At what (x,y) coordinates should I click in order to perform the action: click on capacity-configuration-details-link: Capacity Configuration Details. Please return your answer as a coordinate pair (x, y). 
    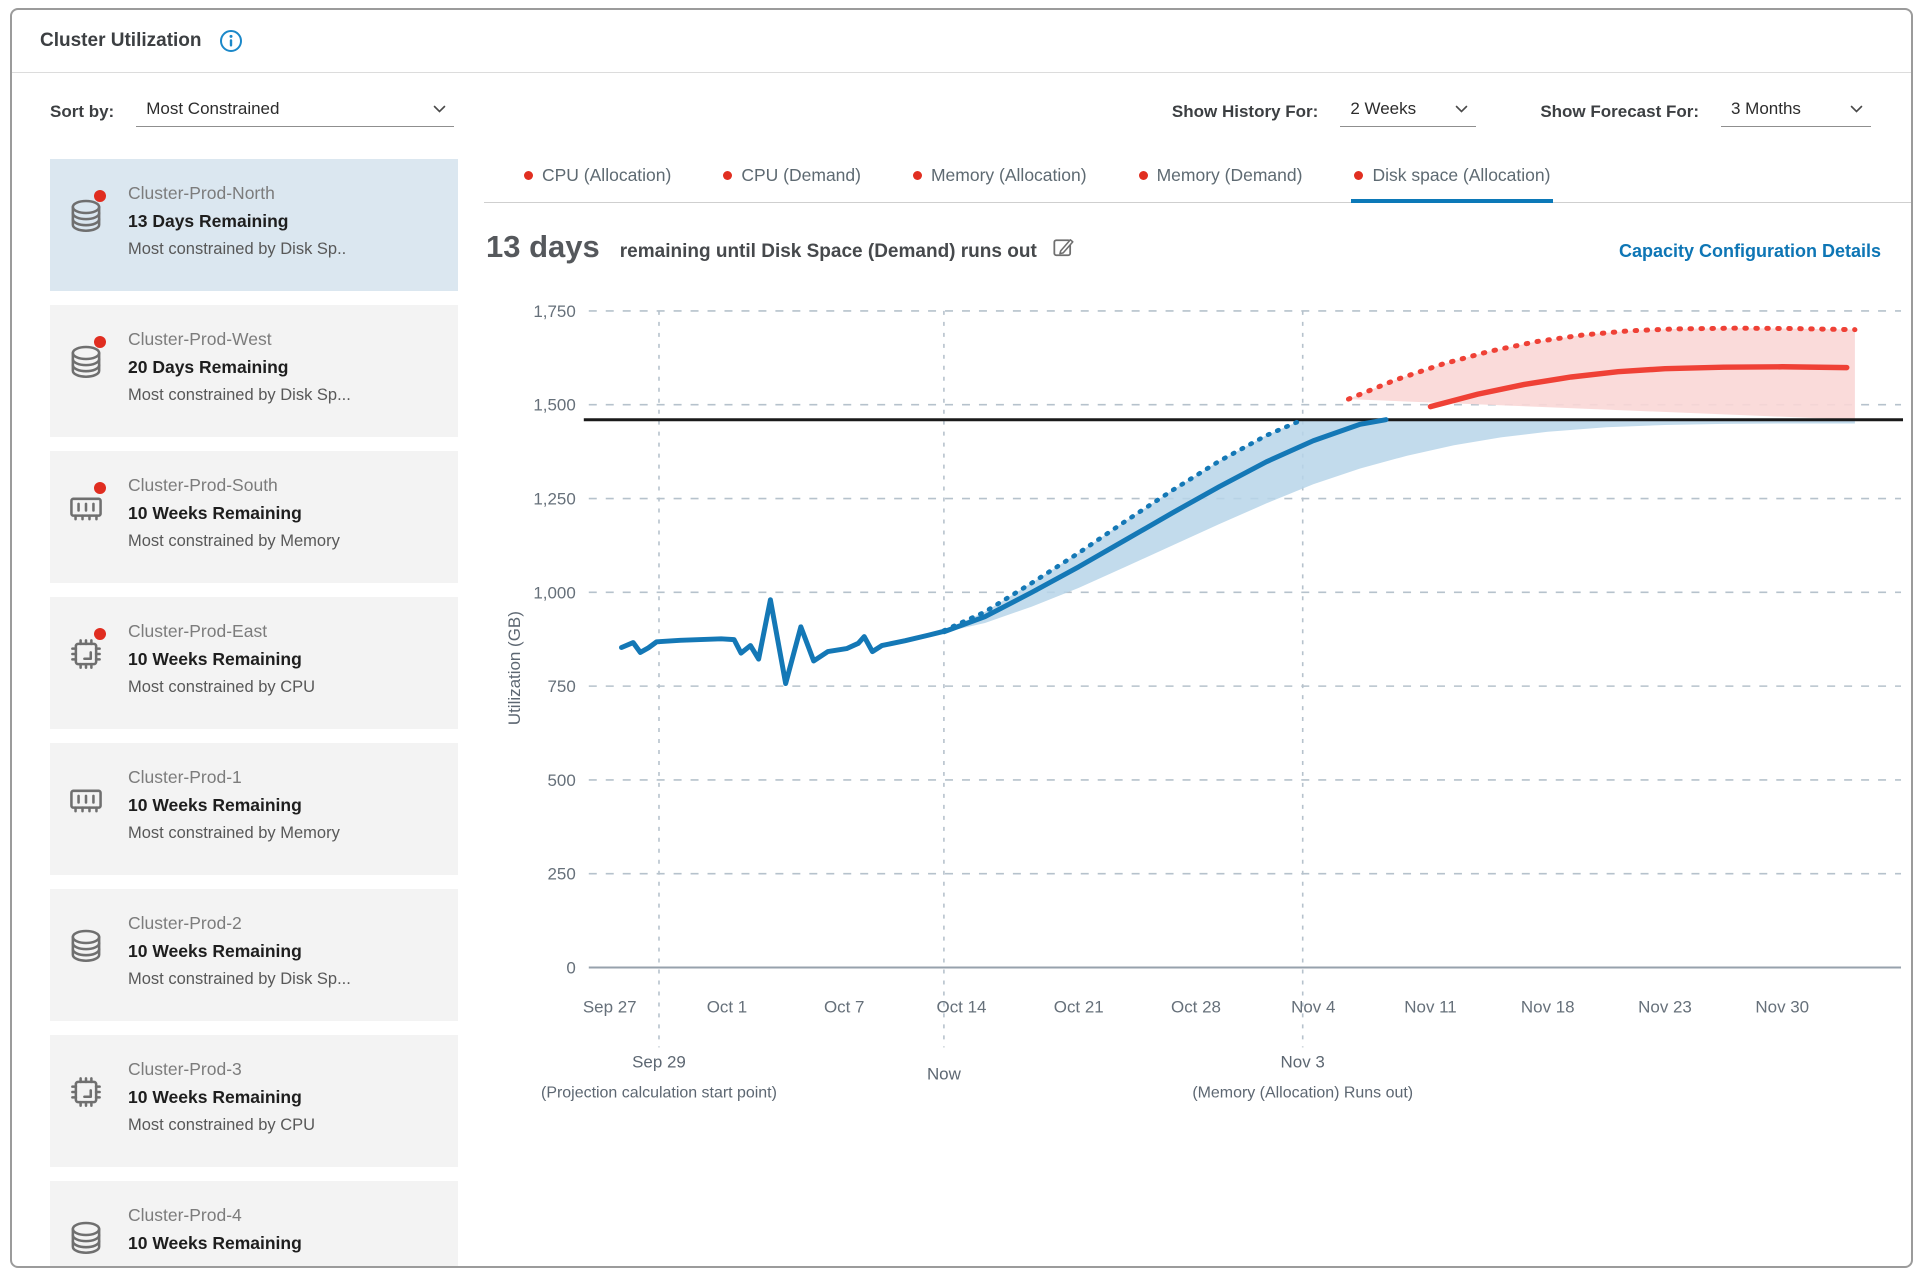
    Looking at the image, I should click on (1749, 251).